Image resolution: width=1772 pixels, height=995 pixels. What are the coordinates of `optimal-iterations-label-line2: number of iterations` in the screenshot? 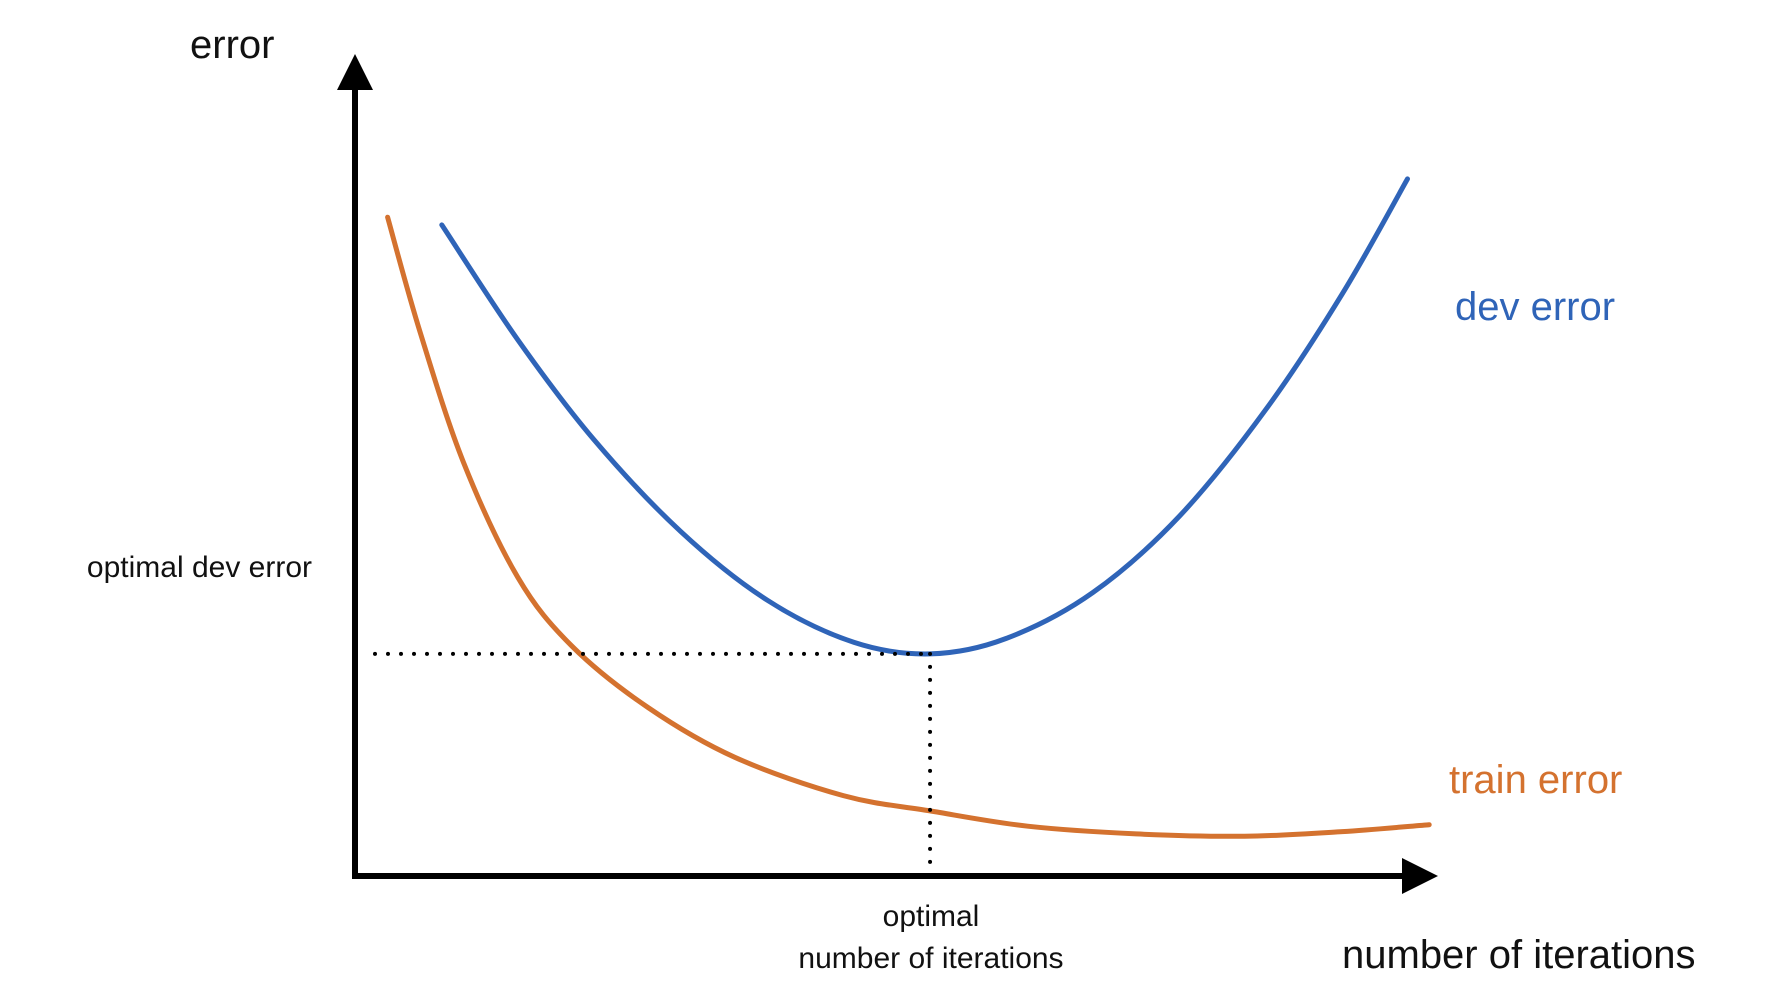 It's located at (930, 958).